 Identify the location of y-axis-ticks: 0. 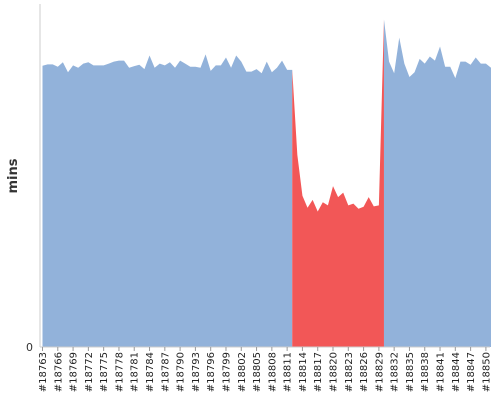
(29, 347).